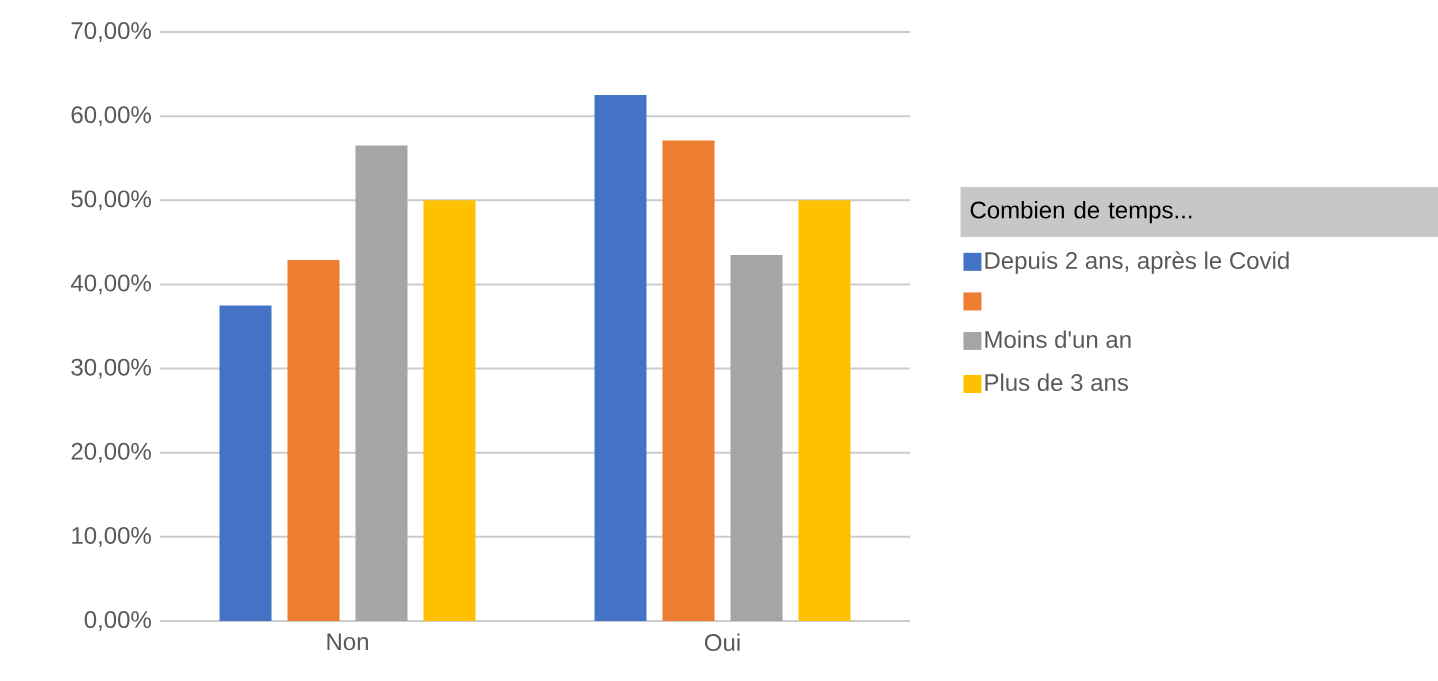  What do you see at coordinates (111, 452) in the screenshot?
I see `y-tick-label: 20,00%` at bounding box center [111, 452].